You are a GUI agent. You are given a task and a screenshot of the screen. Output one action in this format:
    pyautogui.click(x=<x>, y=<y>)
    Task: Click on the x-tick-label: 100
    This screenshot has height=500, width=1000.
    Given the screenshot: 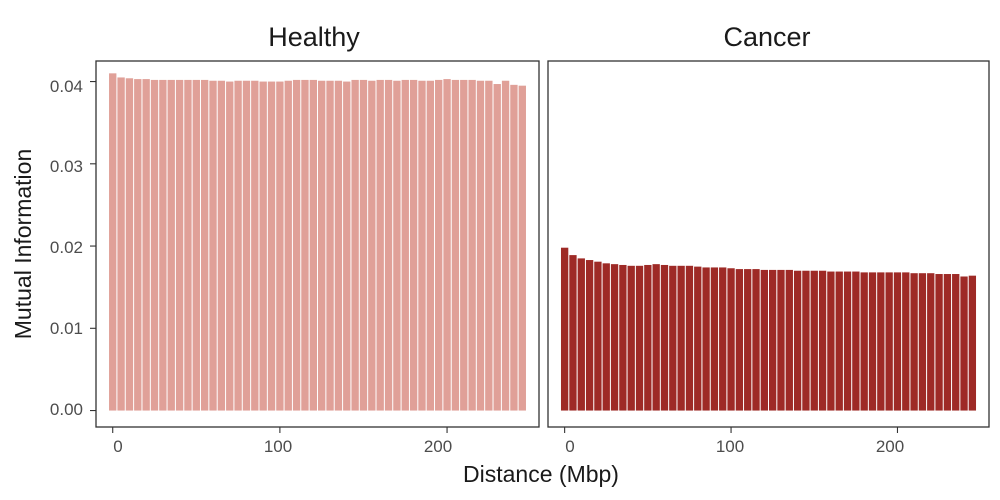 What is the action you would take?
    pyautogui.click(x=278, y=446)
    